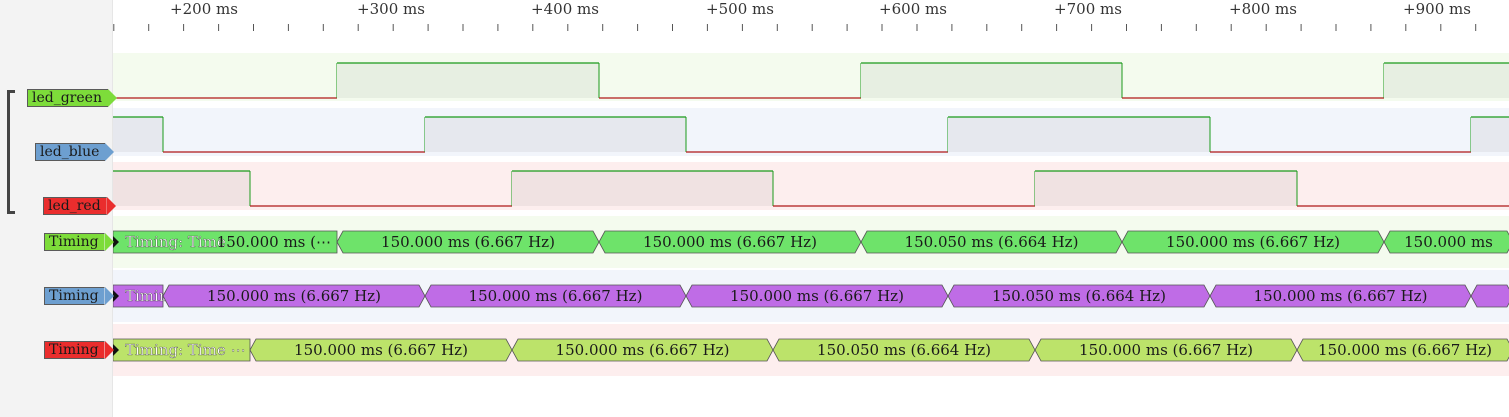 The image size is (1509, 417). Describe the element at coordinates (70, 152) in the screenshot. I see `channel-label-text: led_blue` at that location.